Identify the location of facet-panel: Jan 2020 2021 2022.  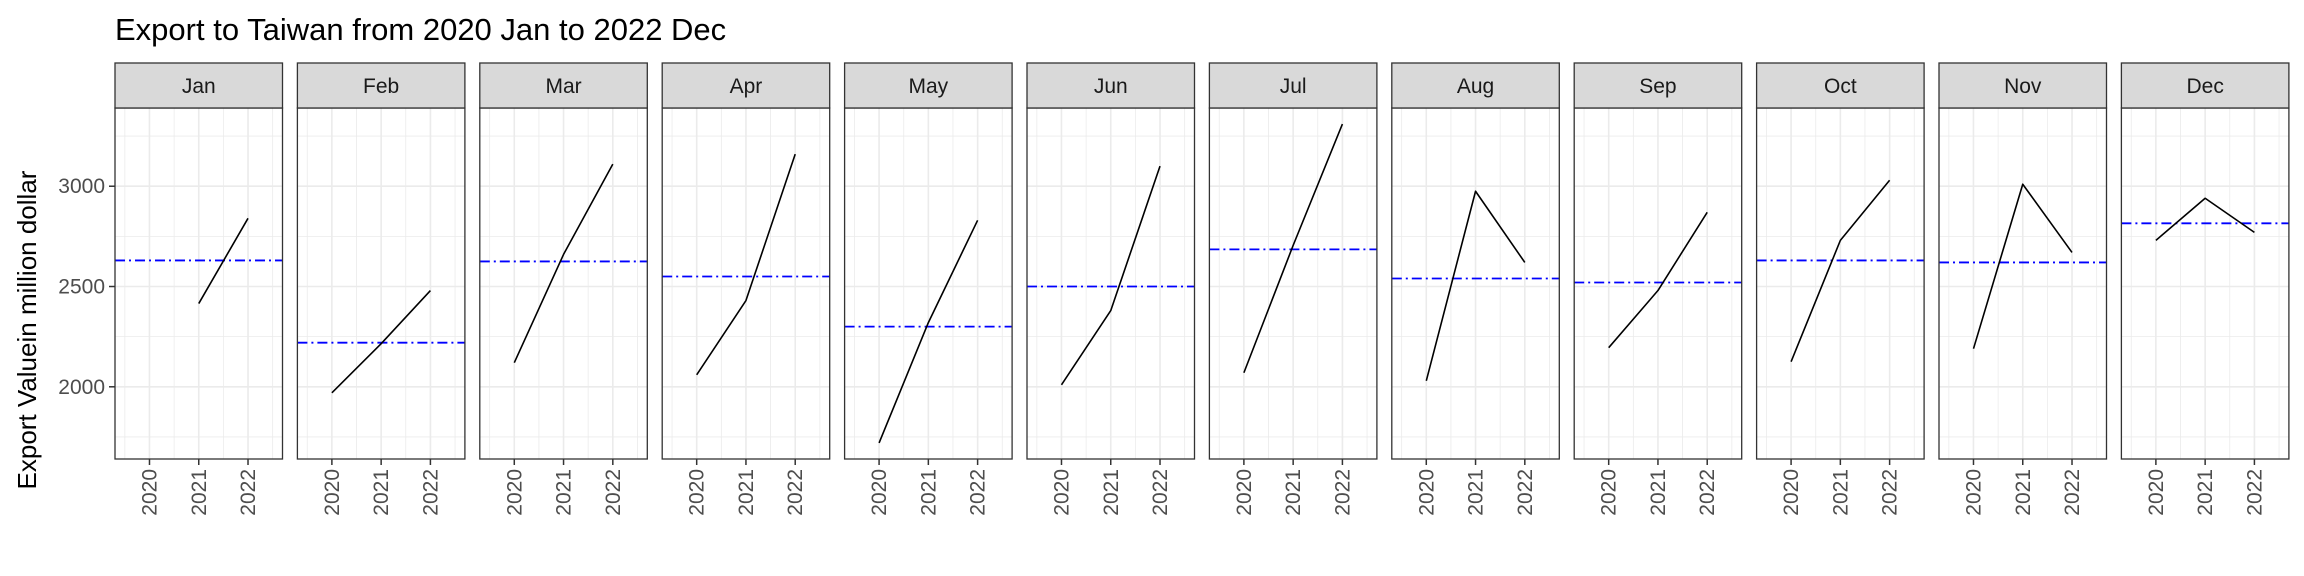
(199, 289).